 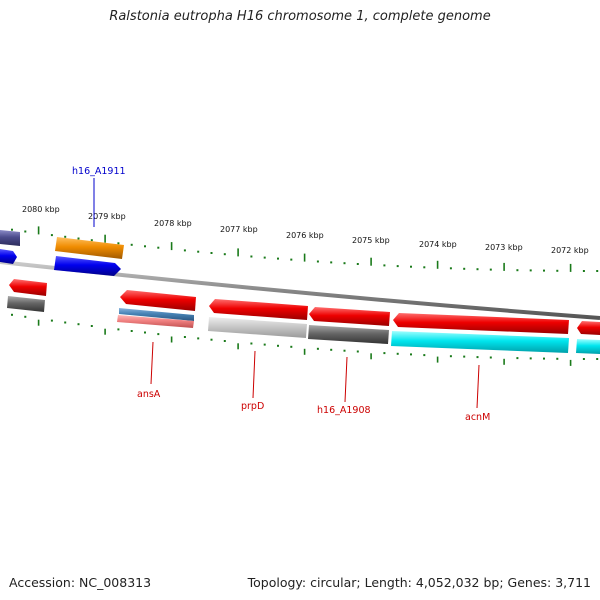 What do you see at coordinates (588, 346) in the screenshot?
I see `gene-feature-cyan-edge` at bounding box center [588, 346].